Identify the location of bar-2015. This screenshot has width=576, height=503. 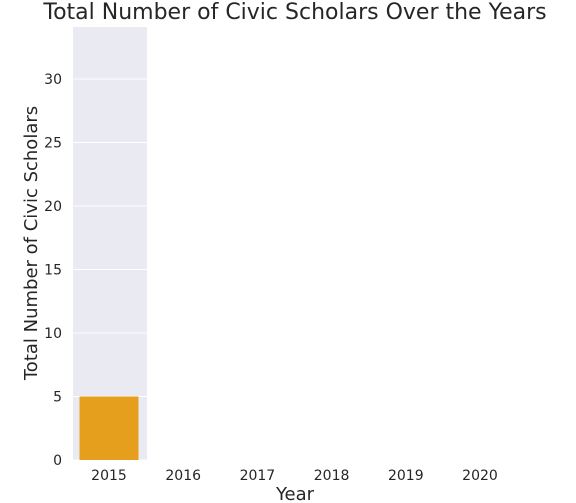
(109, 428).